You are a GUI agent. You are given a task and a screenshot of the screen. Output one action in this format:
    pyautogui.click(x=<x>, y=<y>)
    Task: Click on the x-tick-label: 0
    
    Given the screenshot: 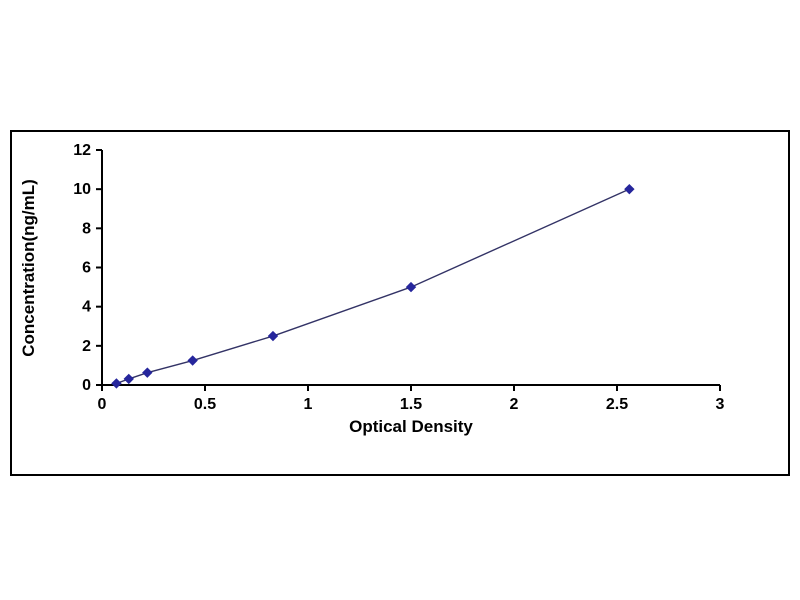 What is the action you would take?
    pyautogui.click(x=102, y=404)
    